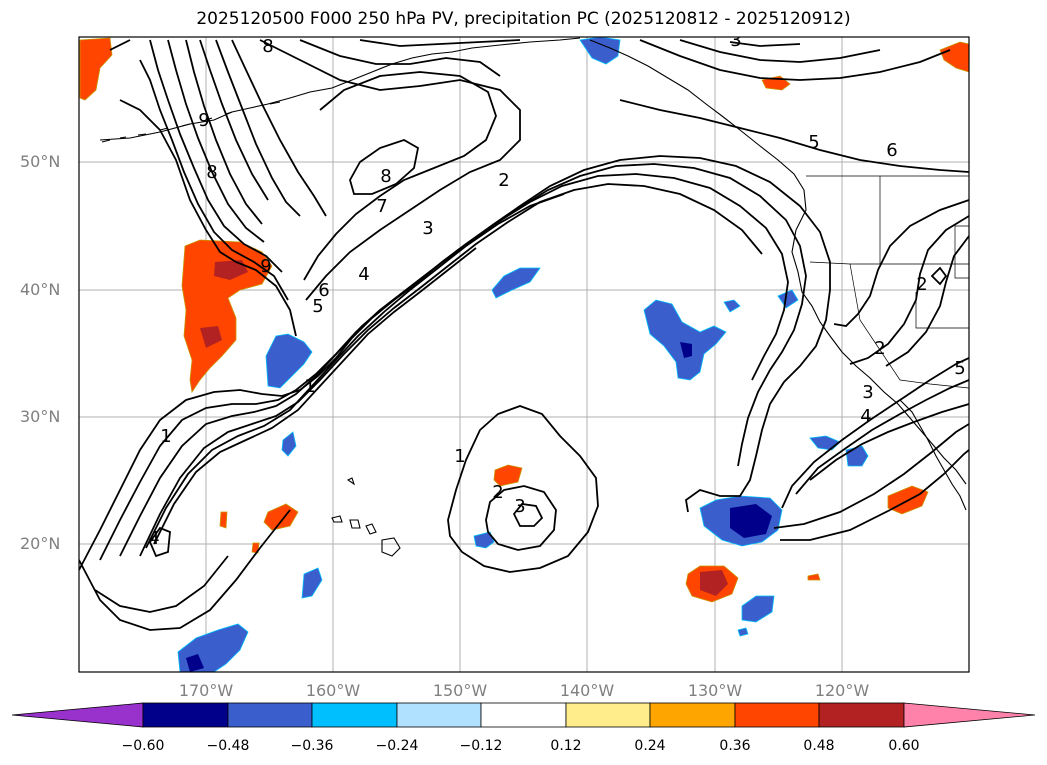  Describe the element at coordinates (566, 746) in the screenshot. I see `colorbar-tick-label: 0.12` at that location.